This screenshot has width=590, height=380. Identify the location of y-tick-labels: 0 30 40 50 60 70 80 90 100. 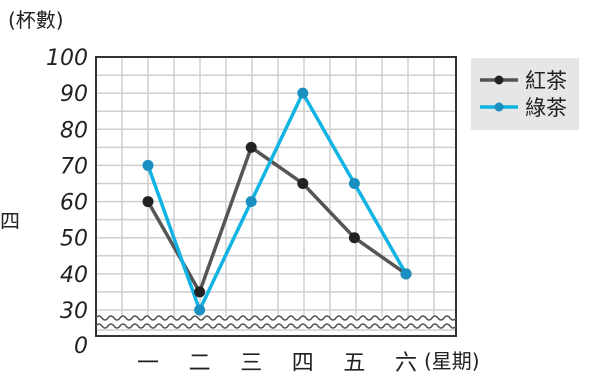
(67, 202).